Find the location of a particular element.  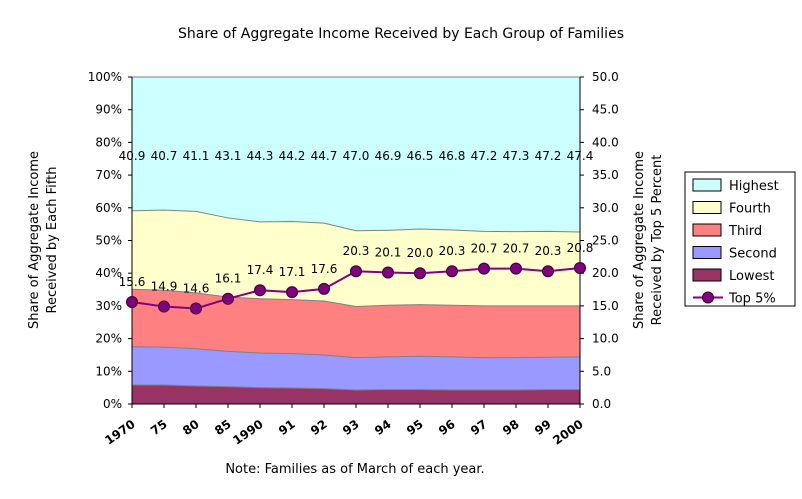

boundary-fourth is located at coordinates (356, 221).